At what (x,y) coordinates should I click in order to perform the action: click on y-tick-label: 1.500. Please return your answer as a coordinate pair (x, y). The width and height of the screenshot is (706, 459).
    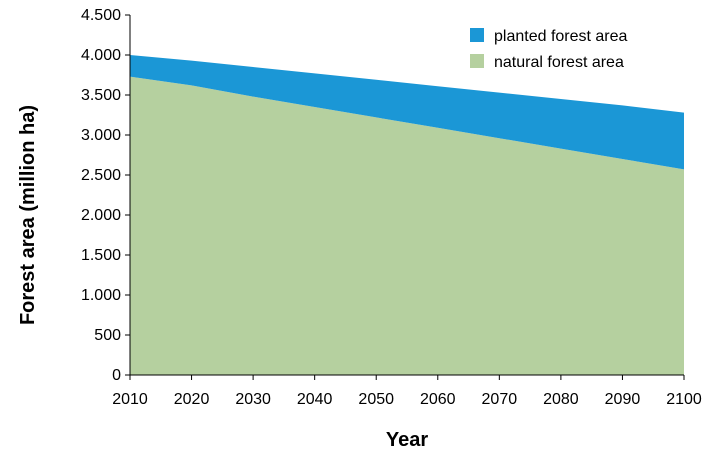
    Looking at the image, I should click on (101, 255).